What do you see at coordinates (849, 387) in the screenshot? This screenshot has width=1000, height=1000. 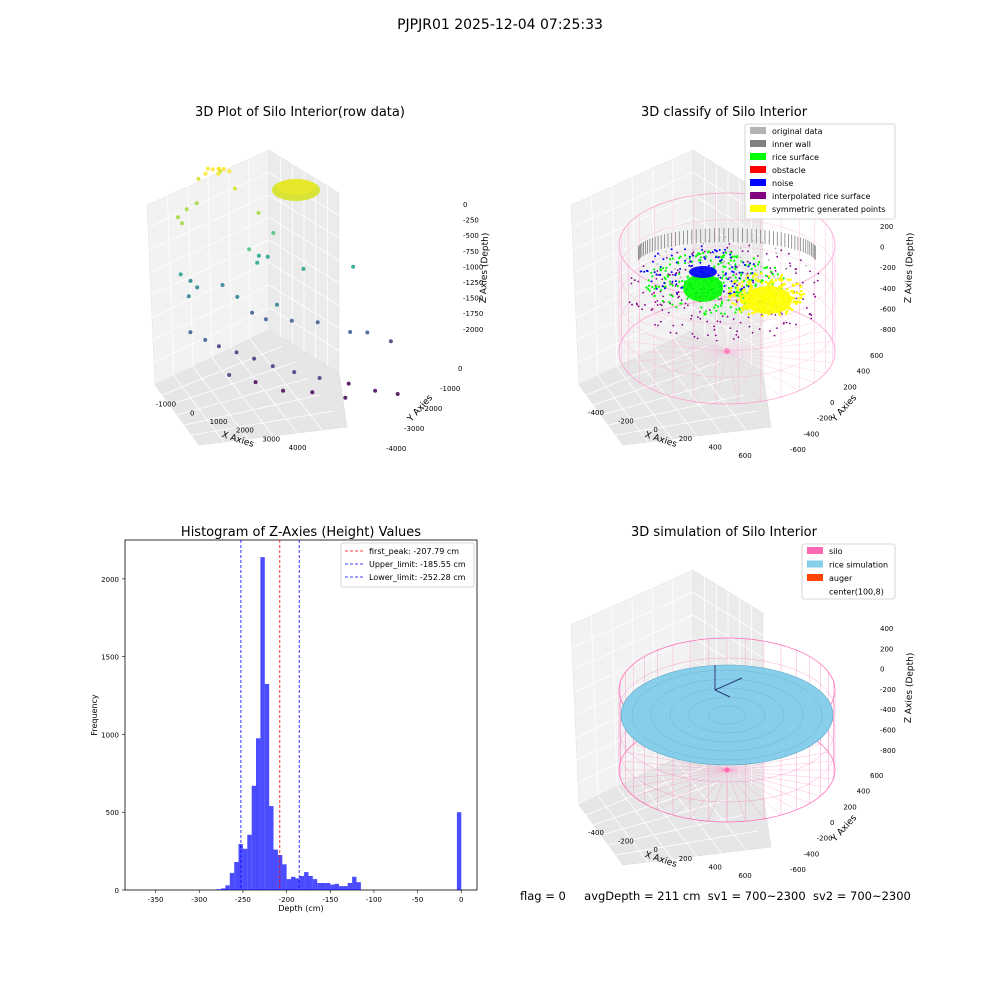 I see `tick-label: 200` at bounding box center [849, 387].